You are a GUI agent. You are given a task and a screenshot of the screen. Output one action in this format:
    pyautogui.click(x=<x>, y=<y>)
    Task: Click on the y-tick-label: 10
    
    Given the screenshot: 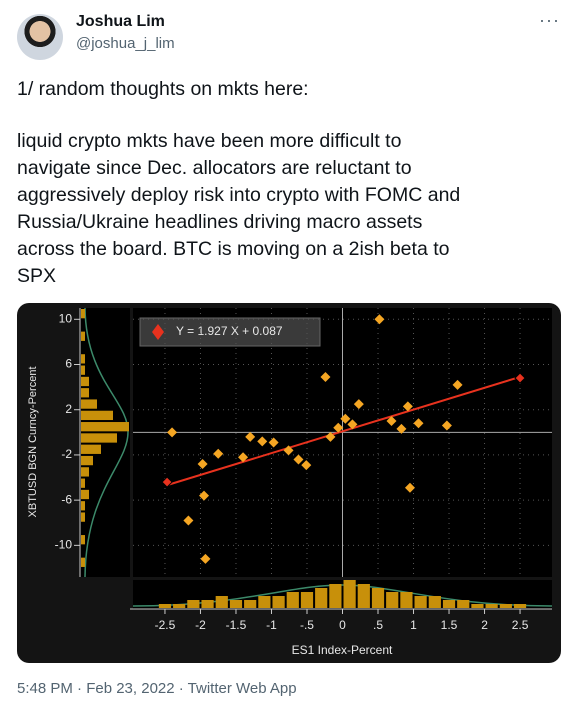 What is the action you would take?
    pyautogui.click(x=66, y=318)
    